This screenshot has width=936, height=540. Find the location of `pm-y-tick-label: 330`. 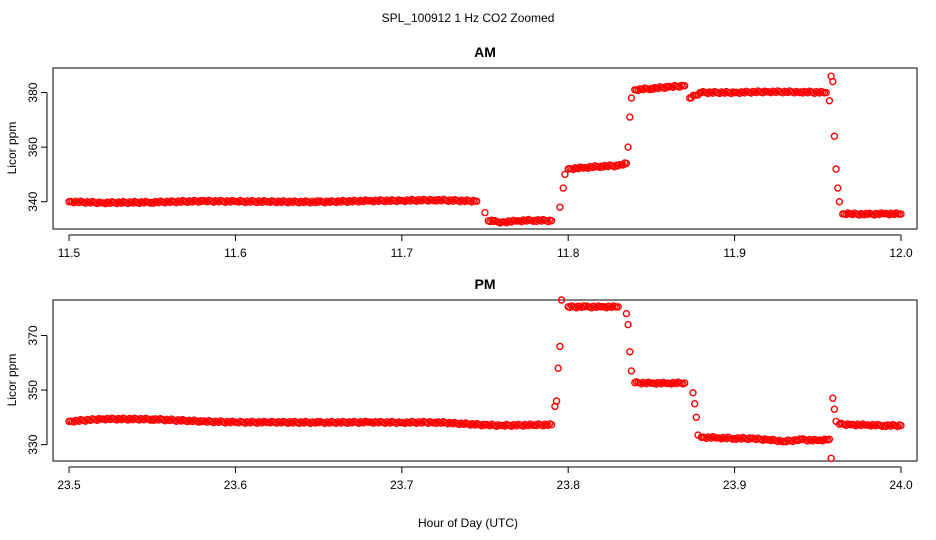

pm-y-tick-label: 330 is located at coordinates (33, 444).